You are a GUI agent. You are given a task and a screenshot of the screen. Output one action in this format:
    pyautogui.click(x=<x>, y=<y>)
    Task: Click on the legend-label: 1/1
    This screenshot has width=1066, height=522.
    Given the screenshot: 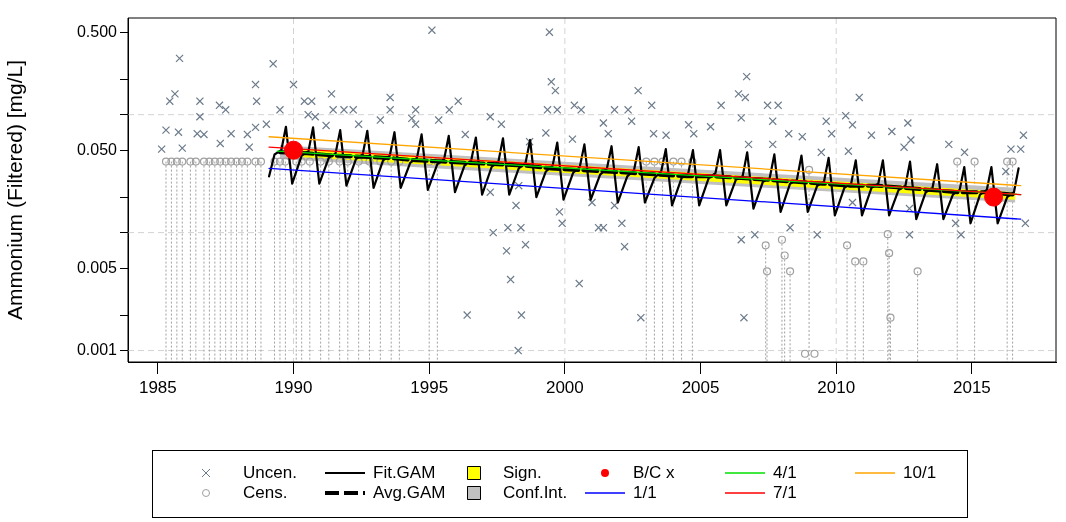 What is the action you would take?
    pyautogui.click(x=645, y=493)
    